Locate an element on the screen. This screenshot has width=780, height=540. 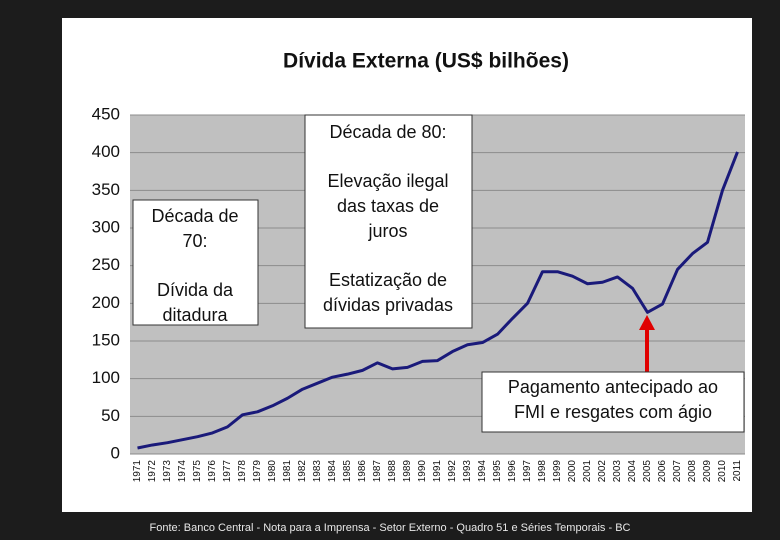
x-tick-label: 1985 is located at coordinates (347, 471).